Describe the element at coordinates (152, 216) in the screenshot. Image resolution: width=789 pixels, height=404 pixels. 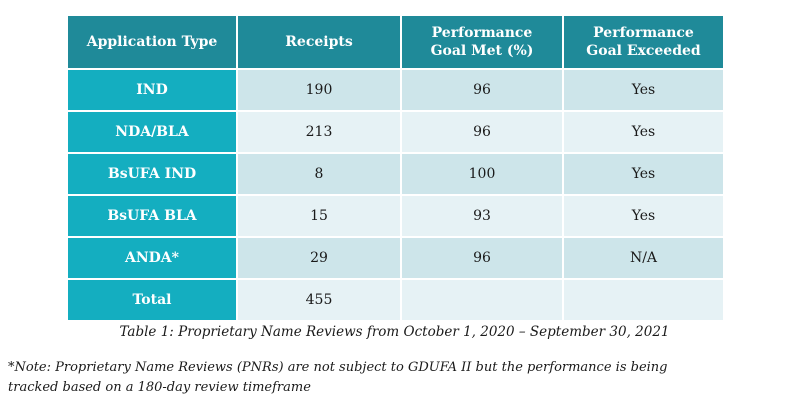
I see `row-label: BsUFA BLA` at that location.